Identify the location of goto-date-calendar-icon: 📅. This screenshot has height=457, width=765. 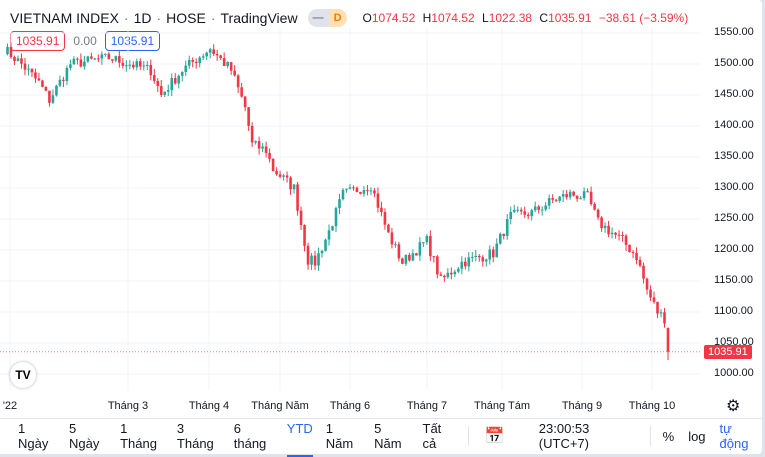
(494, 436).